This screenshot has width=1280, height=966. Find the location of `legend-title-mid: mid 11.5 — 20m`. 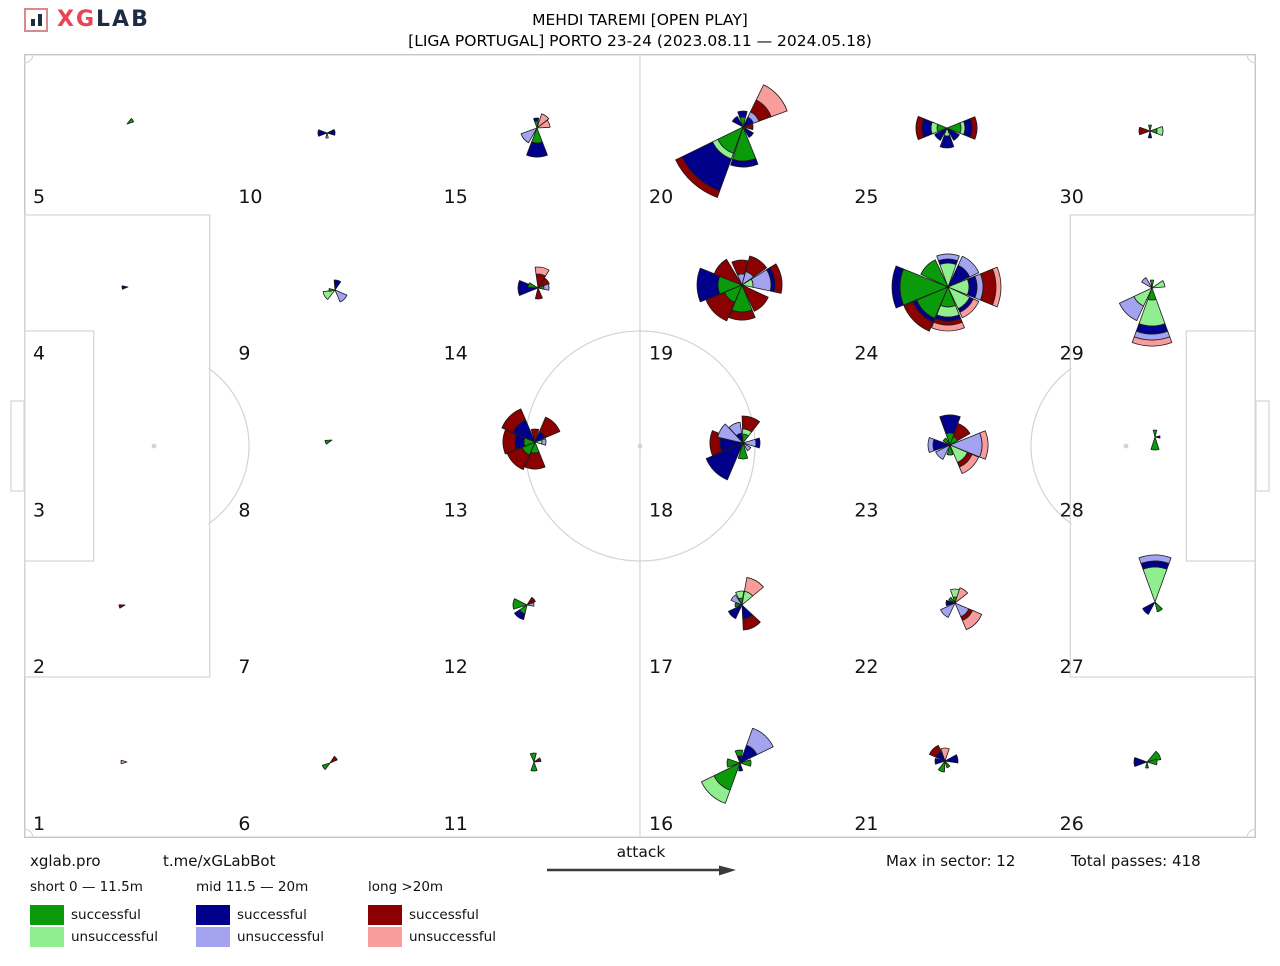

legend-title-mid: mid 11.5 — 20m is located at coordinates (252, 887).